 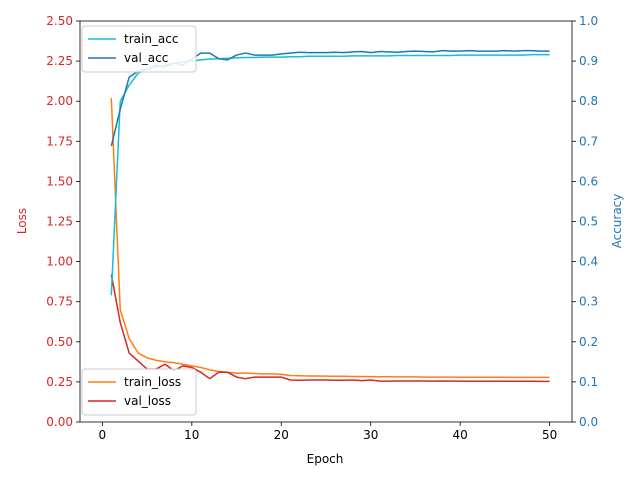 What do you see at coordinates (59, 422) in the screenshot?
I see `y-left-tick-label: 0.00` at bounding box center [59, 422].